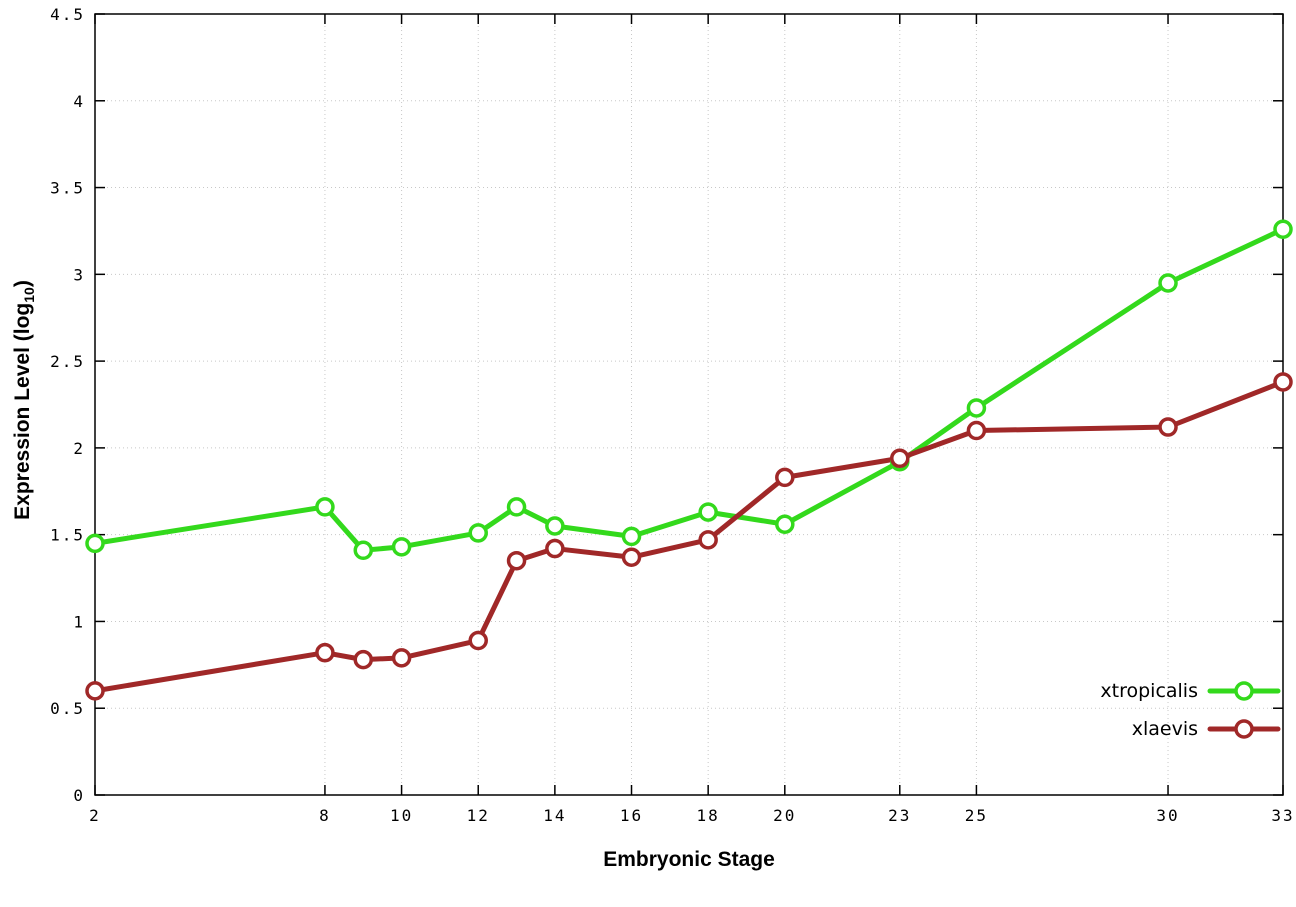 This screenshot has height=907, width=1296. I want to click on legend-label-xtropicalis: xtropicalis, so click(1149, 691).